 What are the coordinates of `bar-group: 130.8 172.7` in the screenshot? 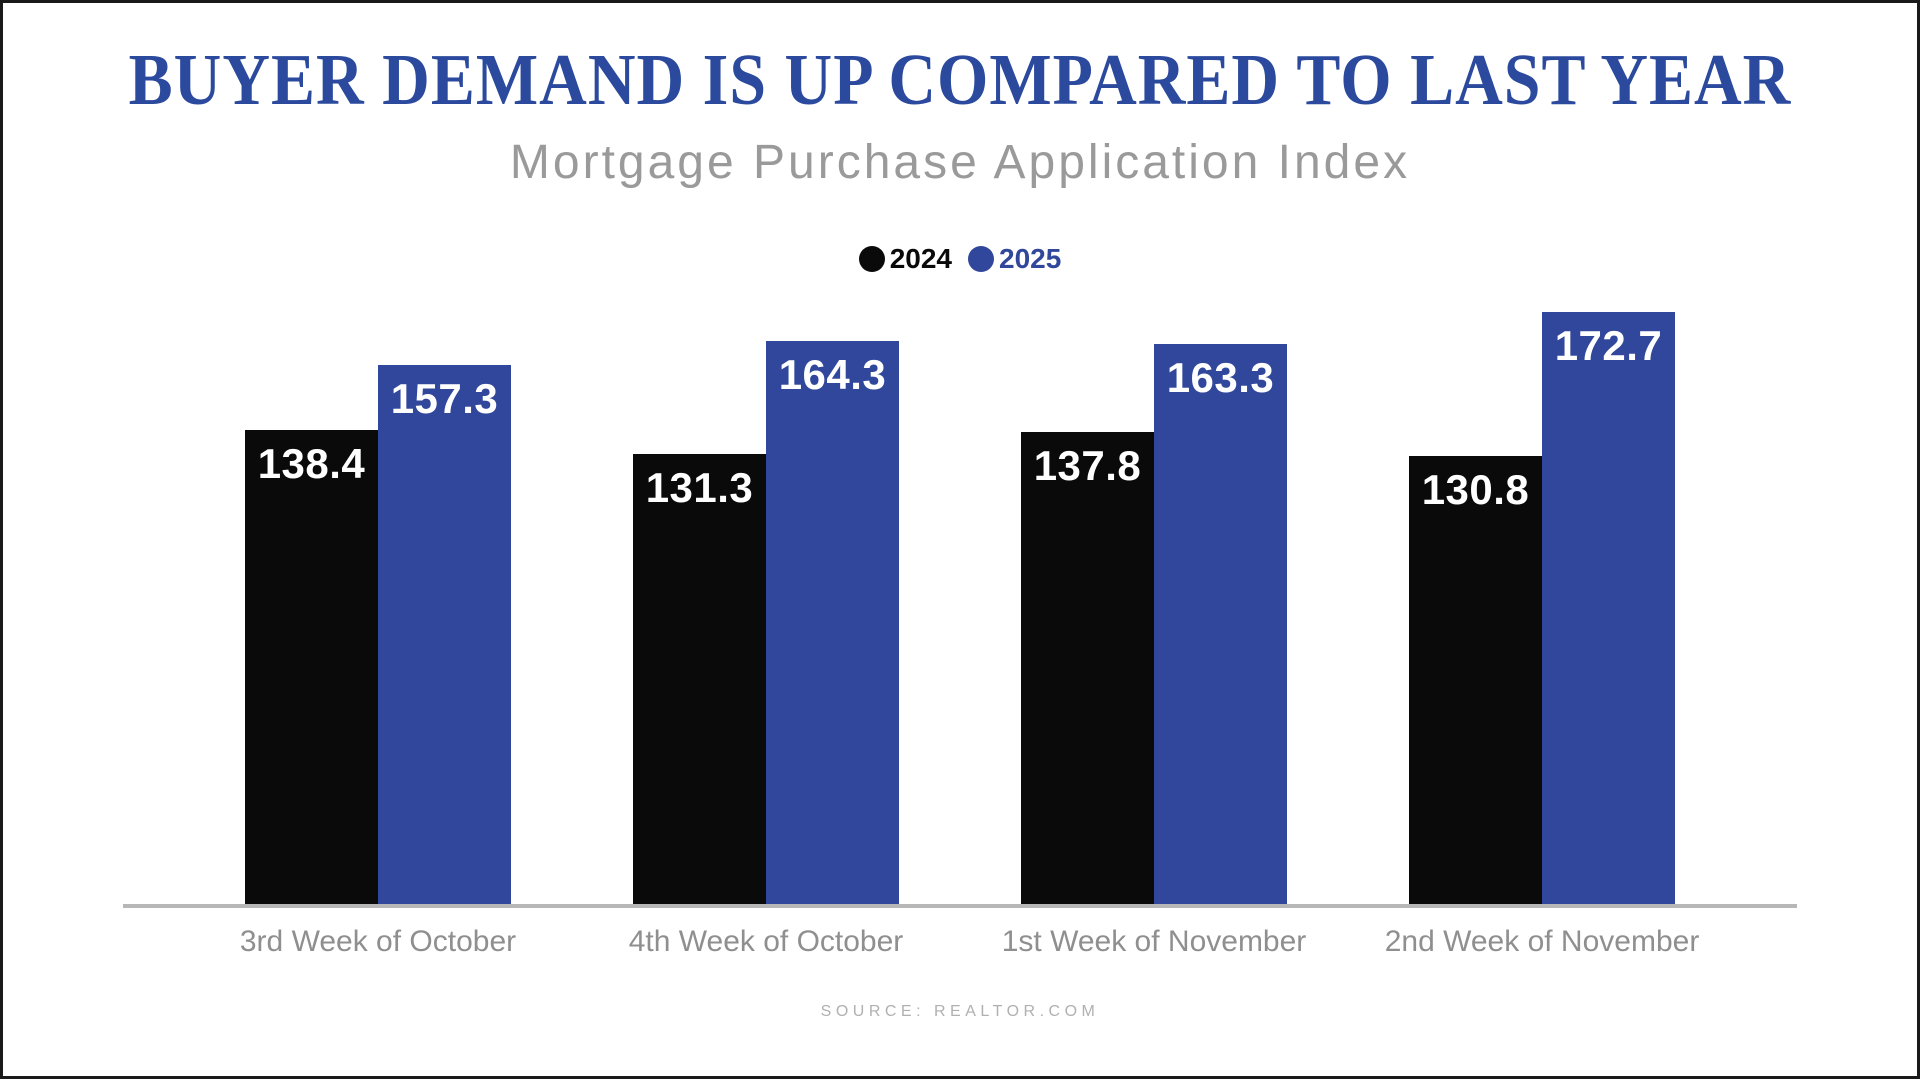 It's located at (1542, 607).